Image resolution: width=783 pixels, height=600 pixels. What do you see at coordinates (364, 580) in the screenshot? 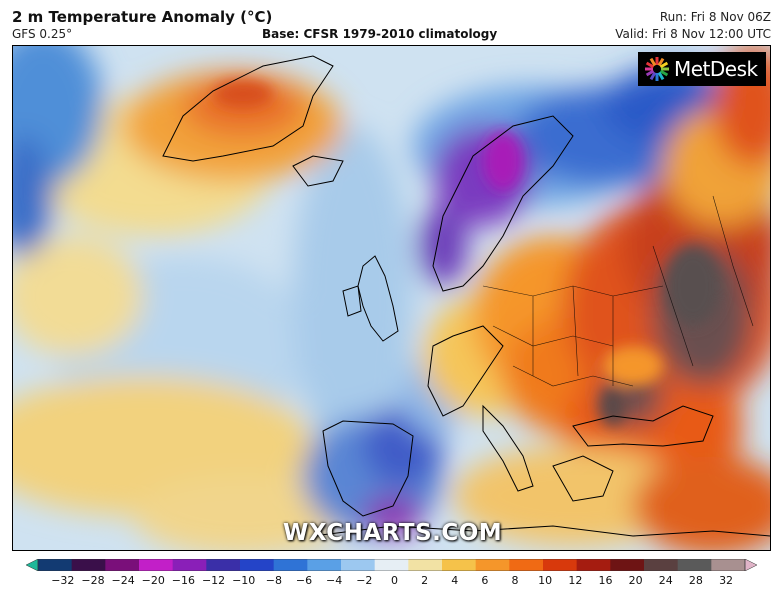
I see `colorbar-tick-label: −2` at bounding box center [364, 580].